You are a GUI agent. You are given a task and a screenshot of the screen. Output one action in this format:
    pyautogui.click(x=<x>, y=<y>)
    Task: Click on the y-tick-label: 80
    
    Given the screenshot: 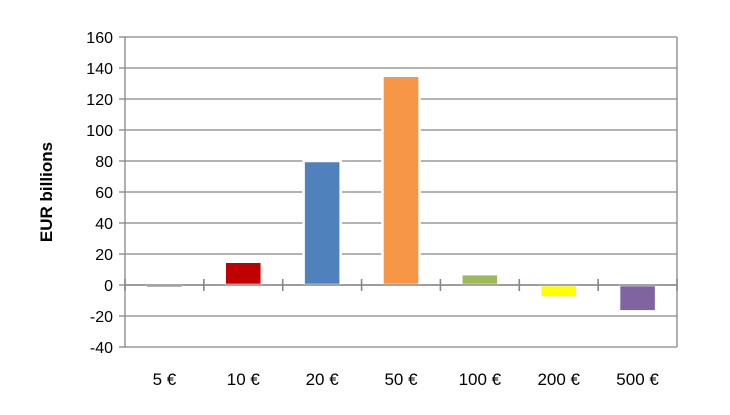 What is the action you would take?
    pyautogui.click(x=104, y=162)
    